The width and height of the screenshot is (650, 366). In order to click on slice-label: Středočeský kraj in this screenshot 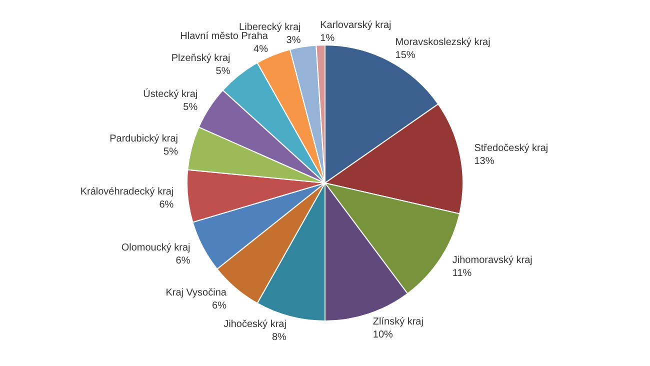, I will do `click(511, 148)`.